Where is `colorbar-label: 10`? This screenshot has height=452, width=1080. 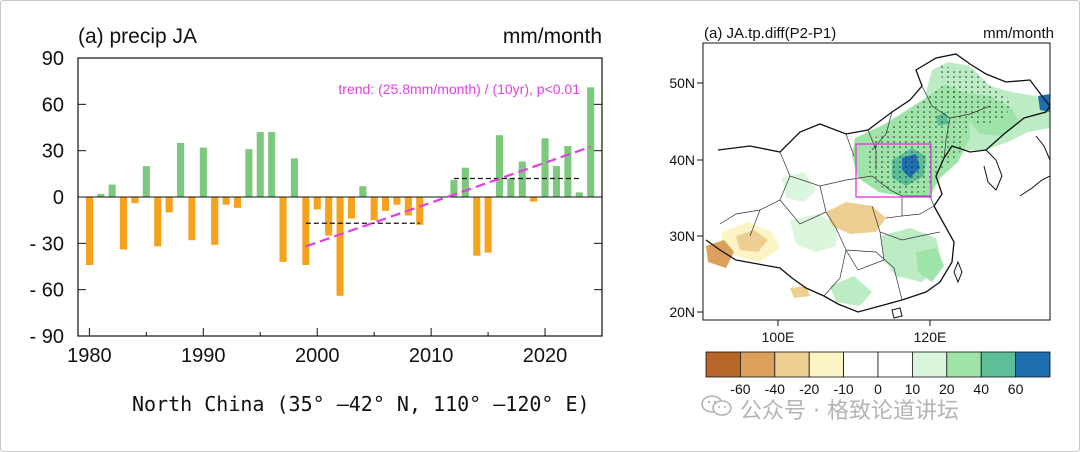
colorbar-label: 10 is located at coordinates (913, 389).